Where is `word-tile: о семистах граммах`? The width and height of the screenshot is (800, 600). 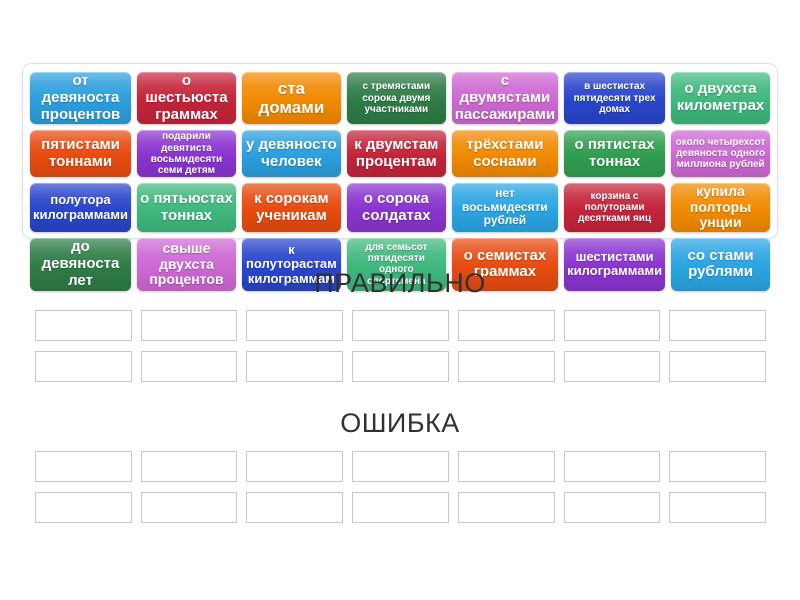 word-tile: о семистах граммах is located at coordinates (505, 264).